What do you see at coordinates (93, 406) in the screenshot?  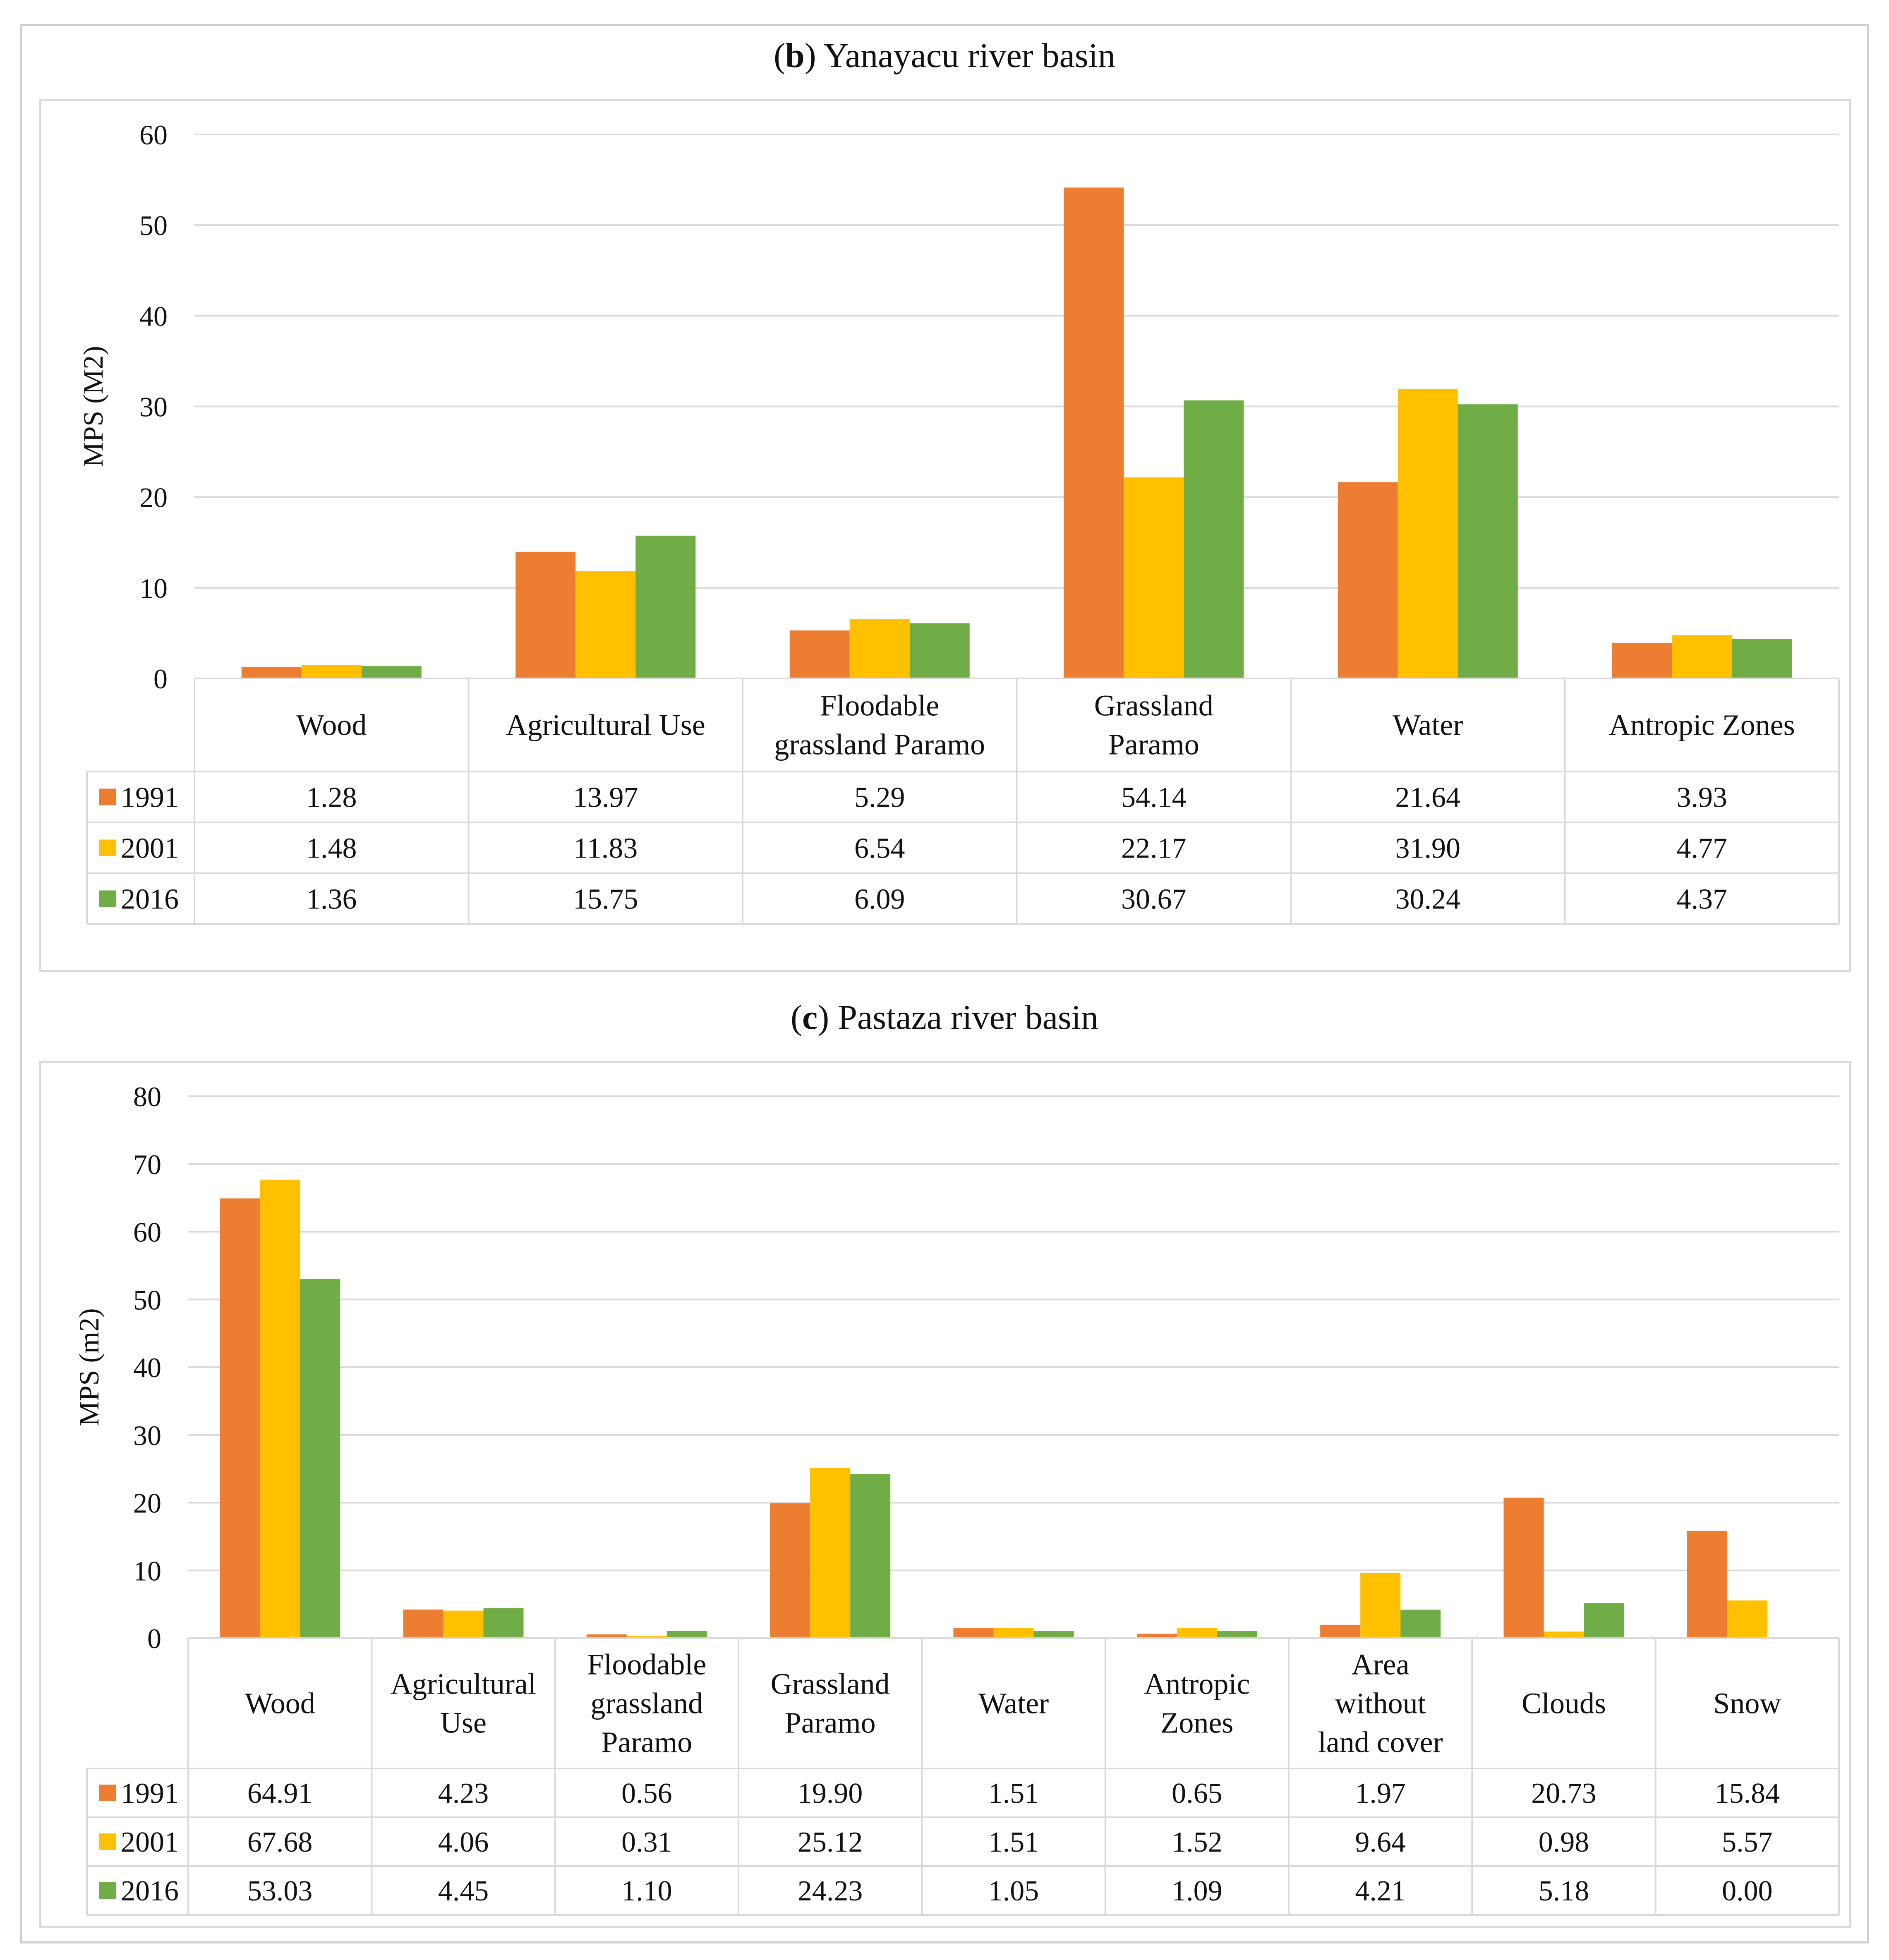 I see `y-axis-label: MPS (M2)` at bounding box center [93, 406].